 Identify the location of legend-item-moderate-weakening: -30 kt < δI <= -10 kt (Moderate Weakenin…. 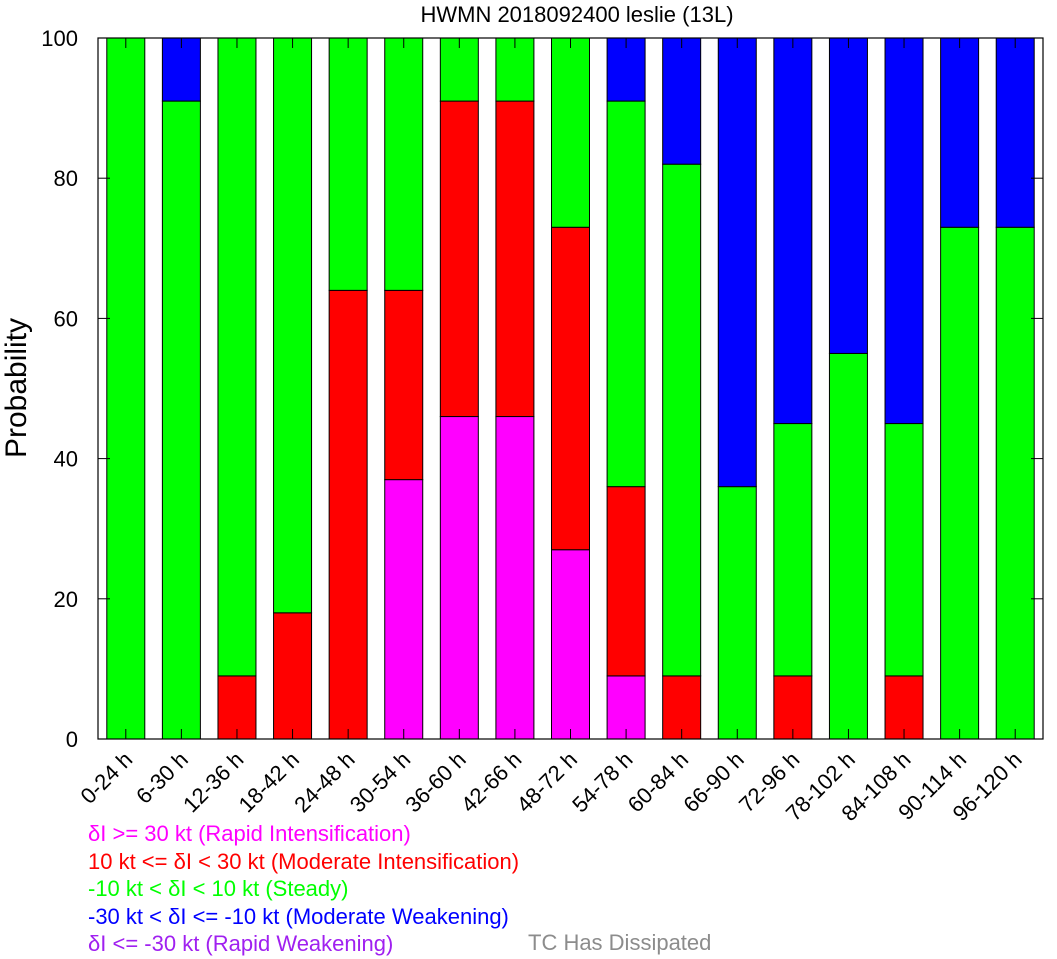
(298, 916).